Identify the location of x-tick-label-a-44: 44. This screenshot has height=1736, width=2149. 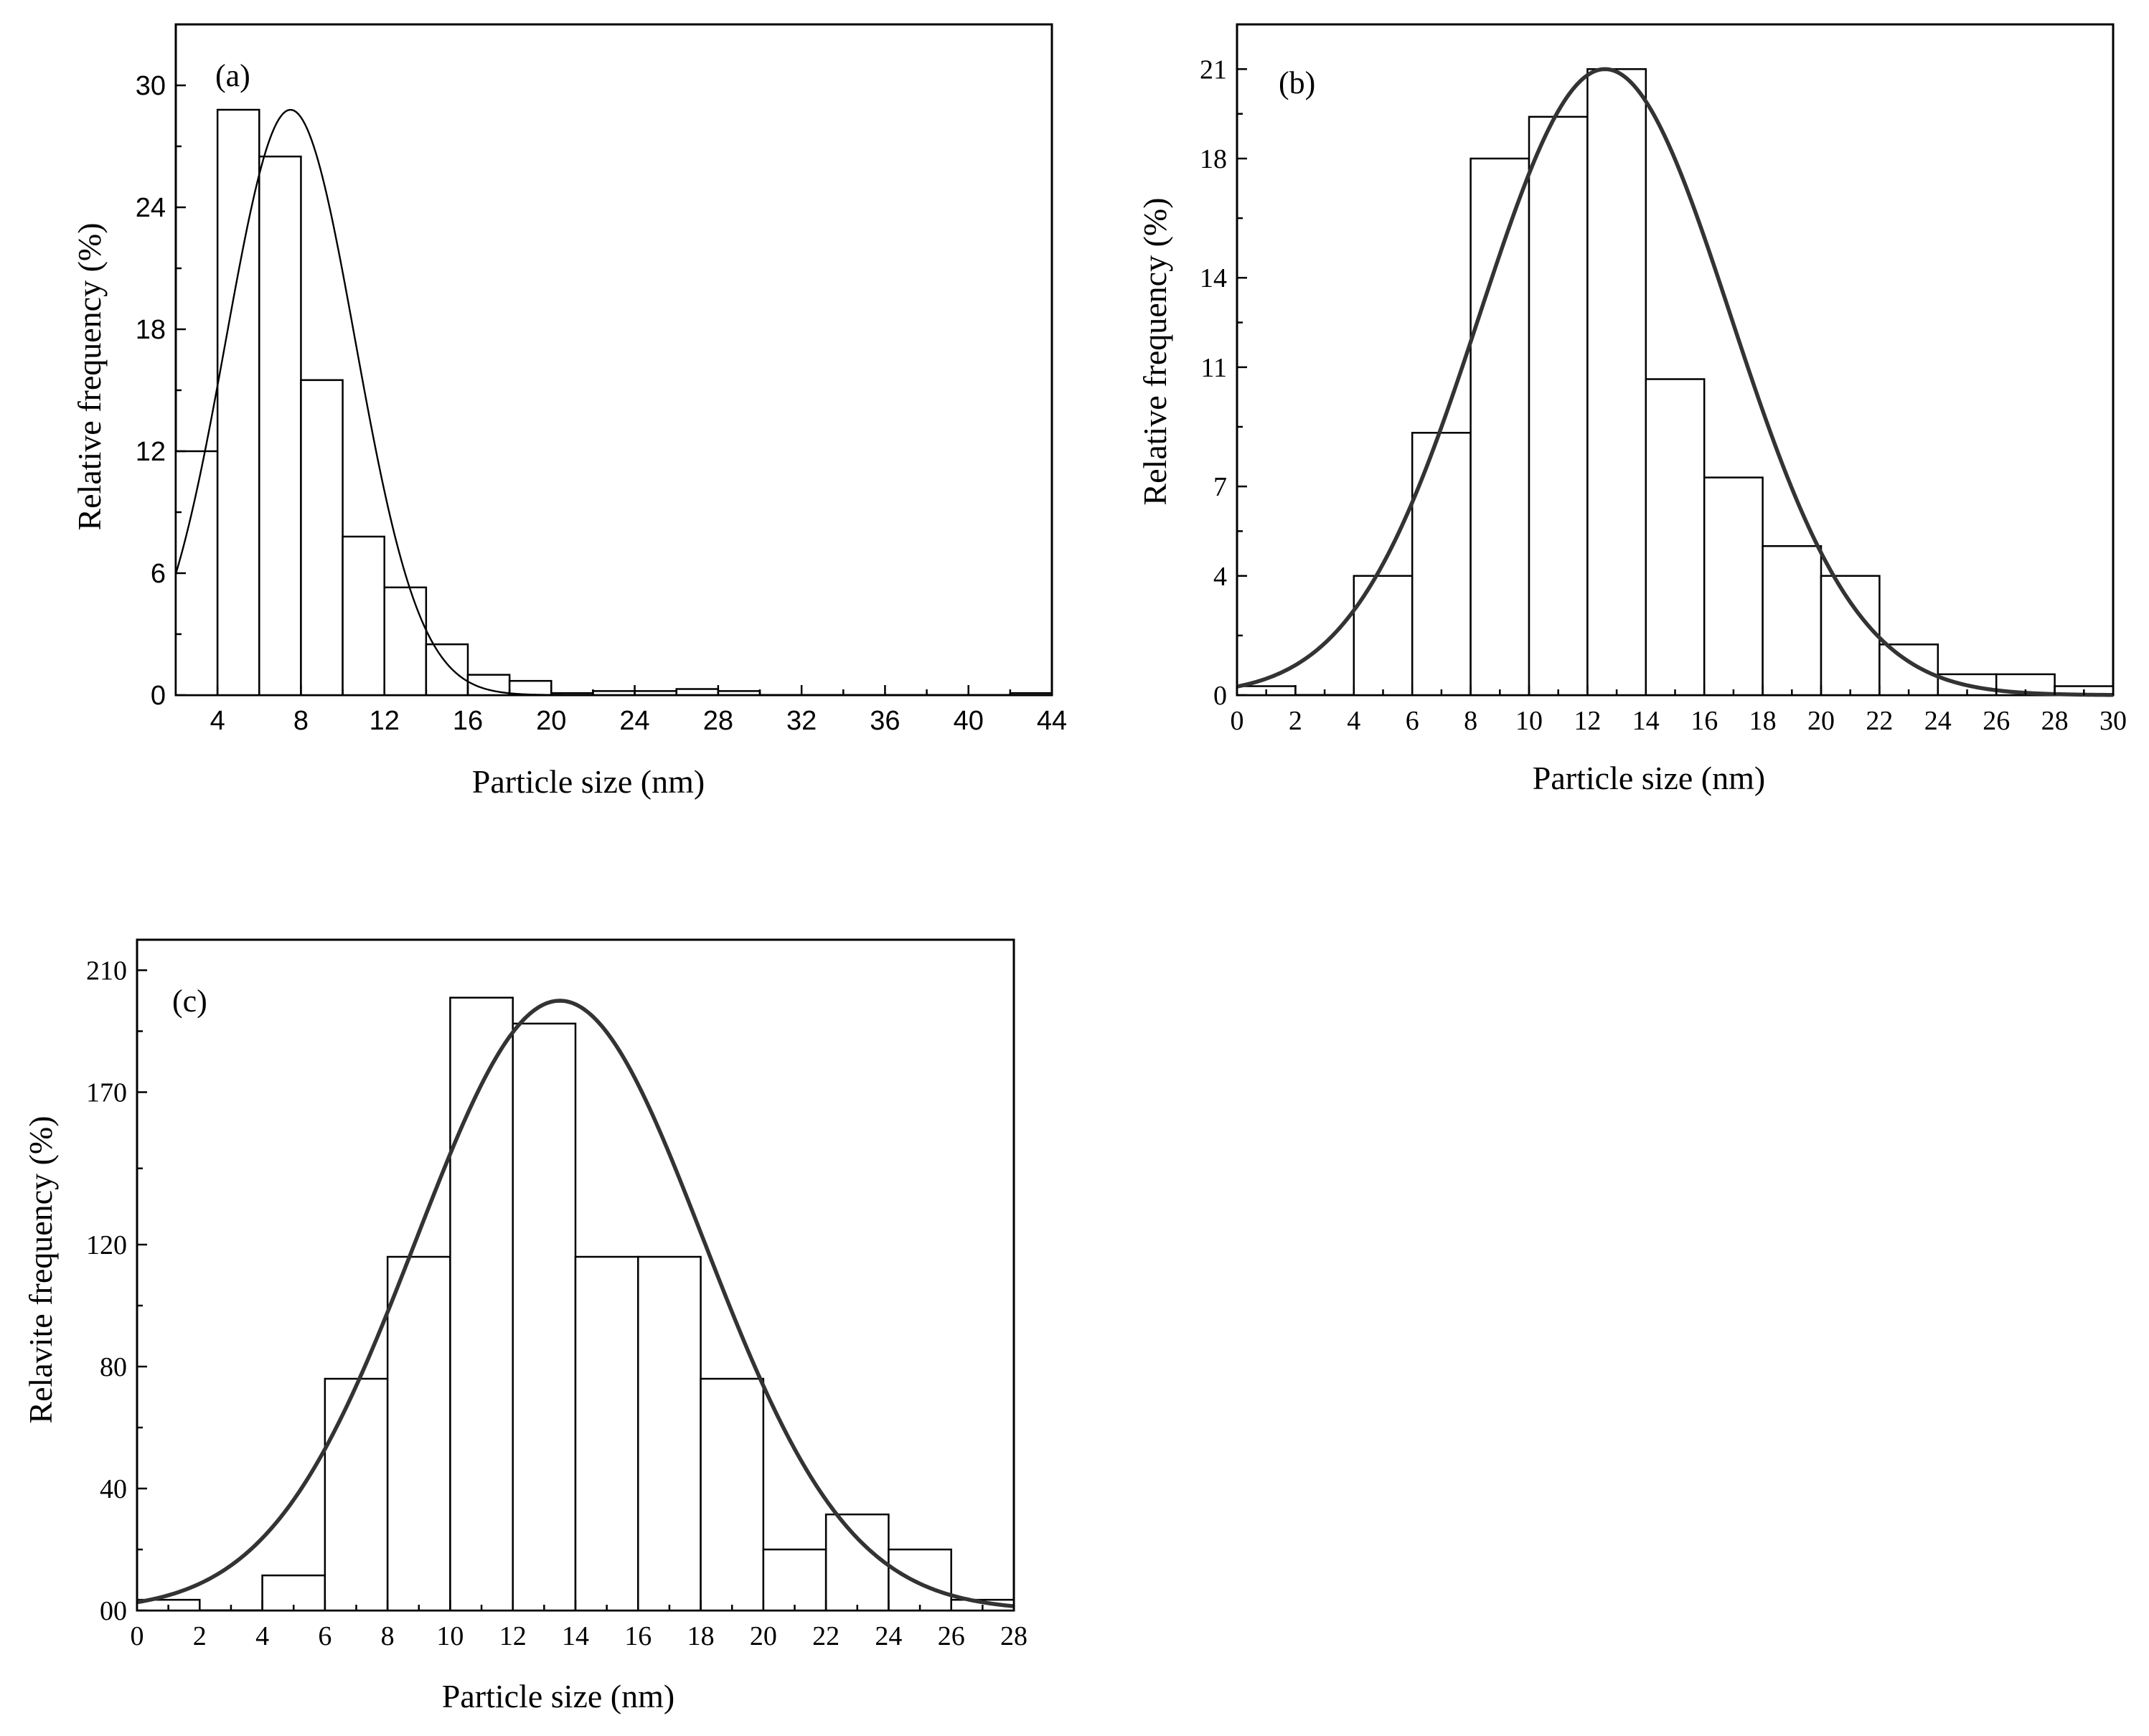
(1052, 721).